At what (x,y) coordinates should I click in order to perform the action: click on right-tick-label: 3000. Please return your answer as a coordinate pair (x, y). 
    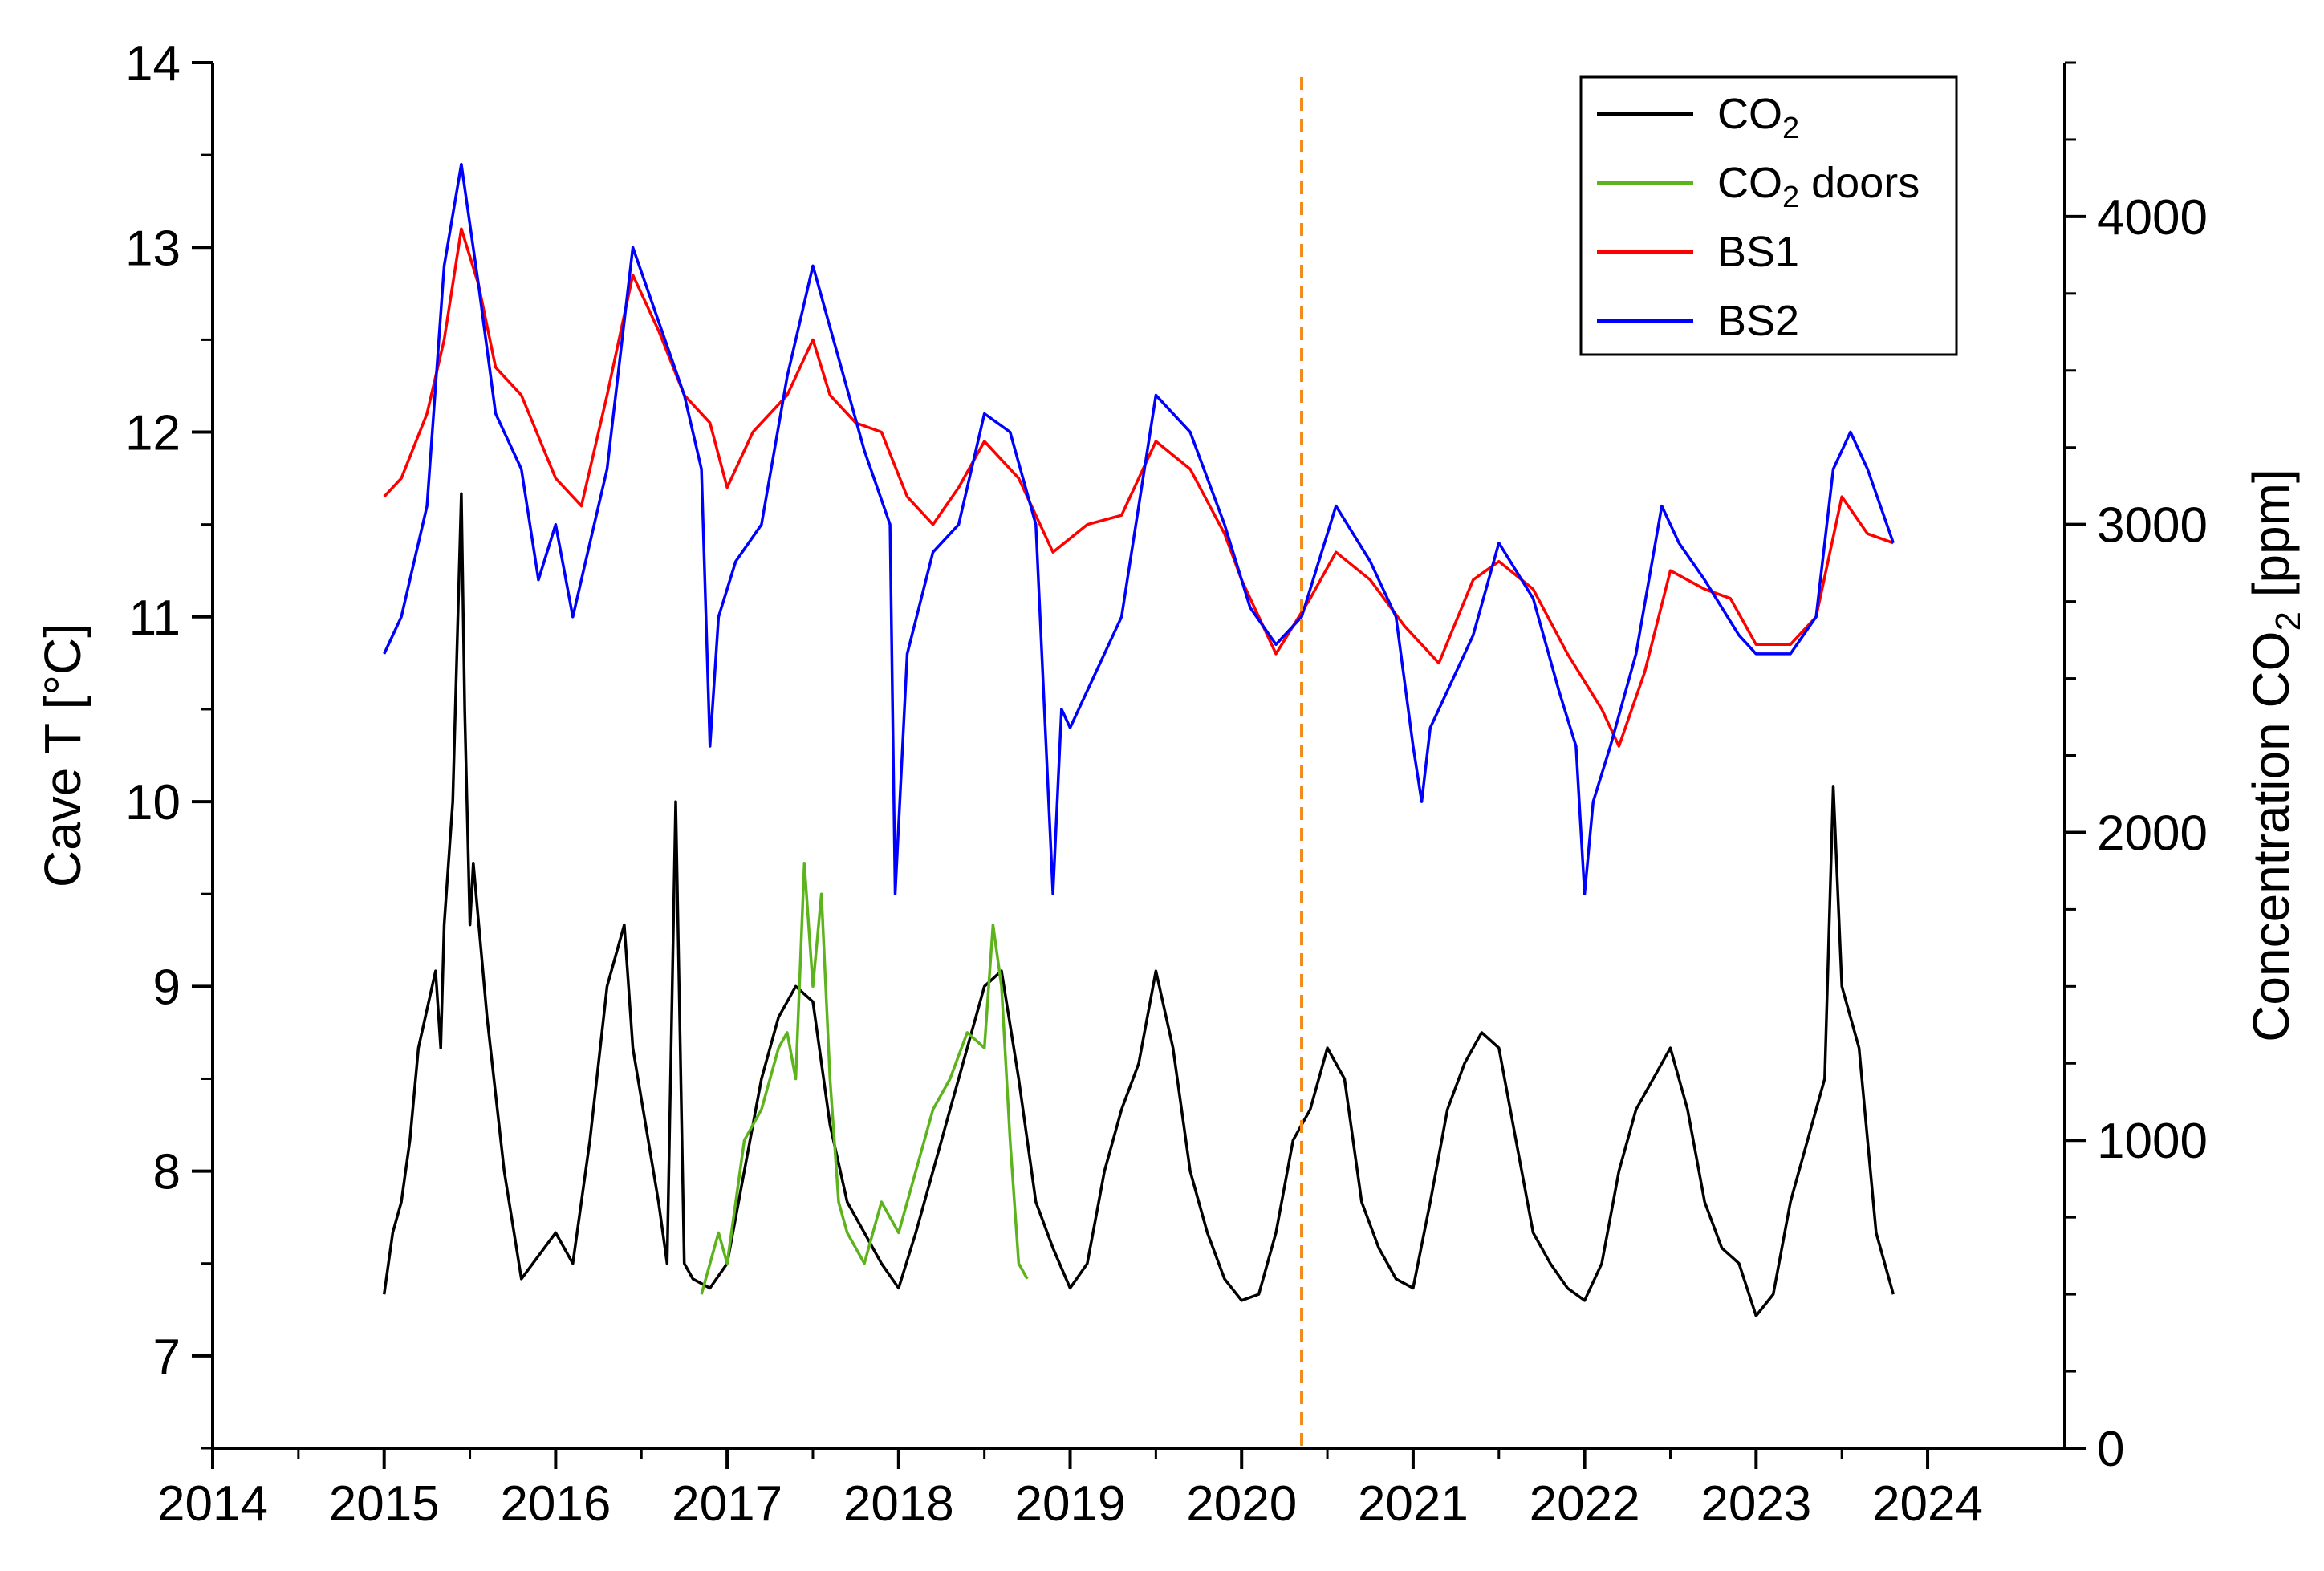
    Looking at the image, I should click on (2152, 526).